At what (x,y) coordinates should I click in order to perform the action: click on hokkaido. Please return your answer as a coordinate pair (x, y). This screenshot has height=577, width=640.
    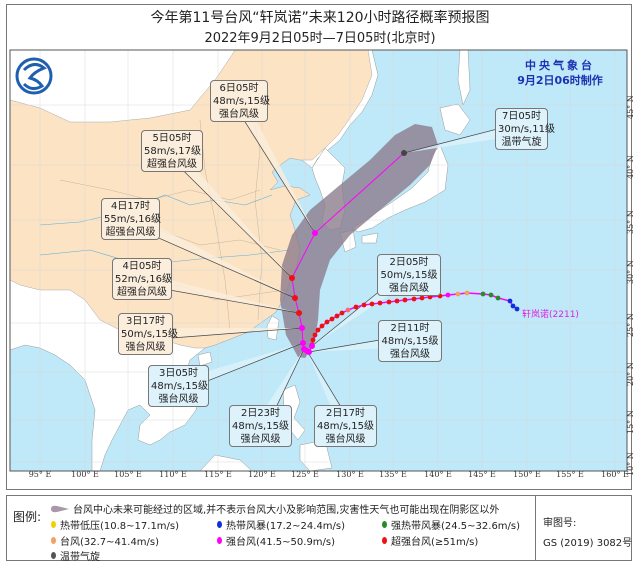
    Looking at the image, I should click on (455, 119).